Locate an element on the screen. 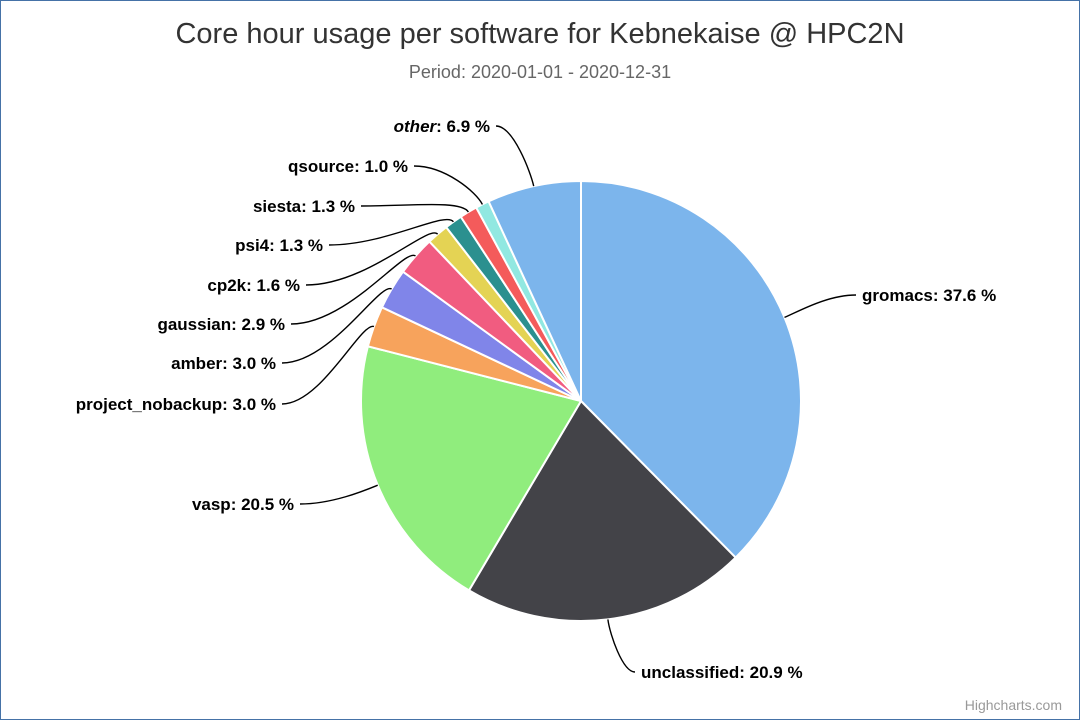 This screenshot has width=1080, height=720. data-label-value: : 20.9 % is located at coordinates (770, 672).